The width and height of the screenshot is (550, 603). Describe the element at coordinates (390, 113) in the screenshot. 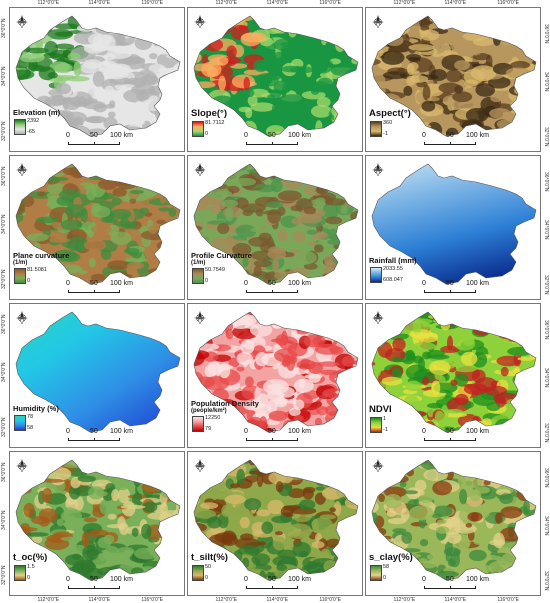

I see `panel-title: Aspect(°)` at that location.